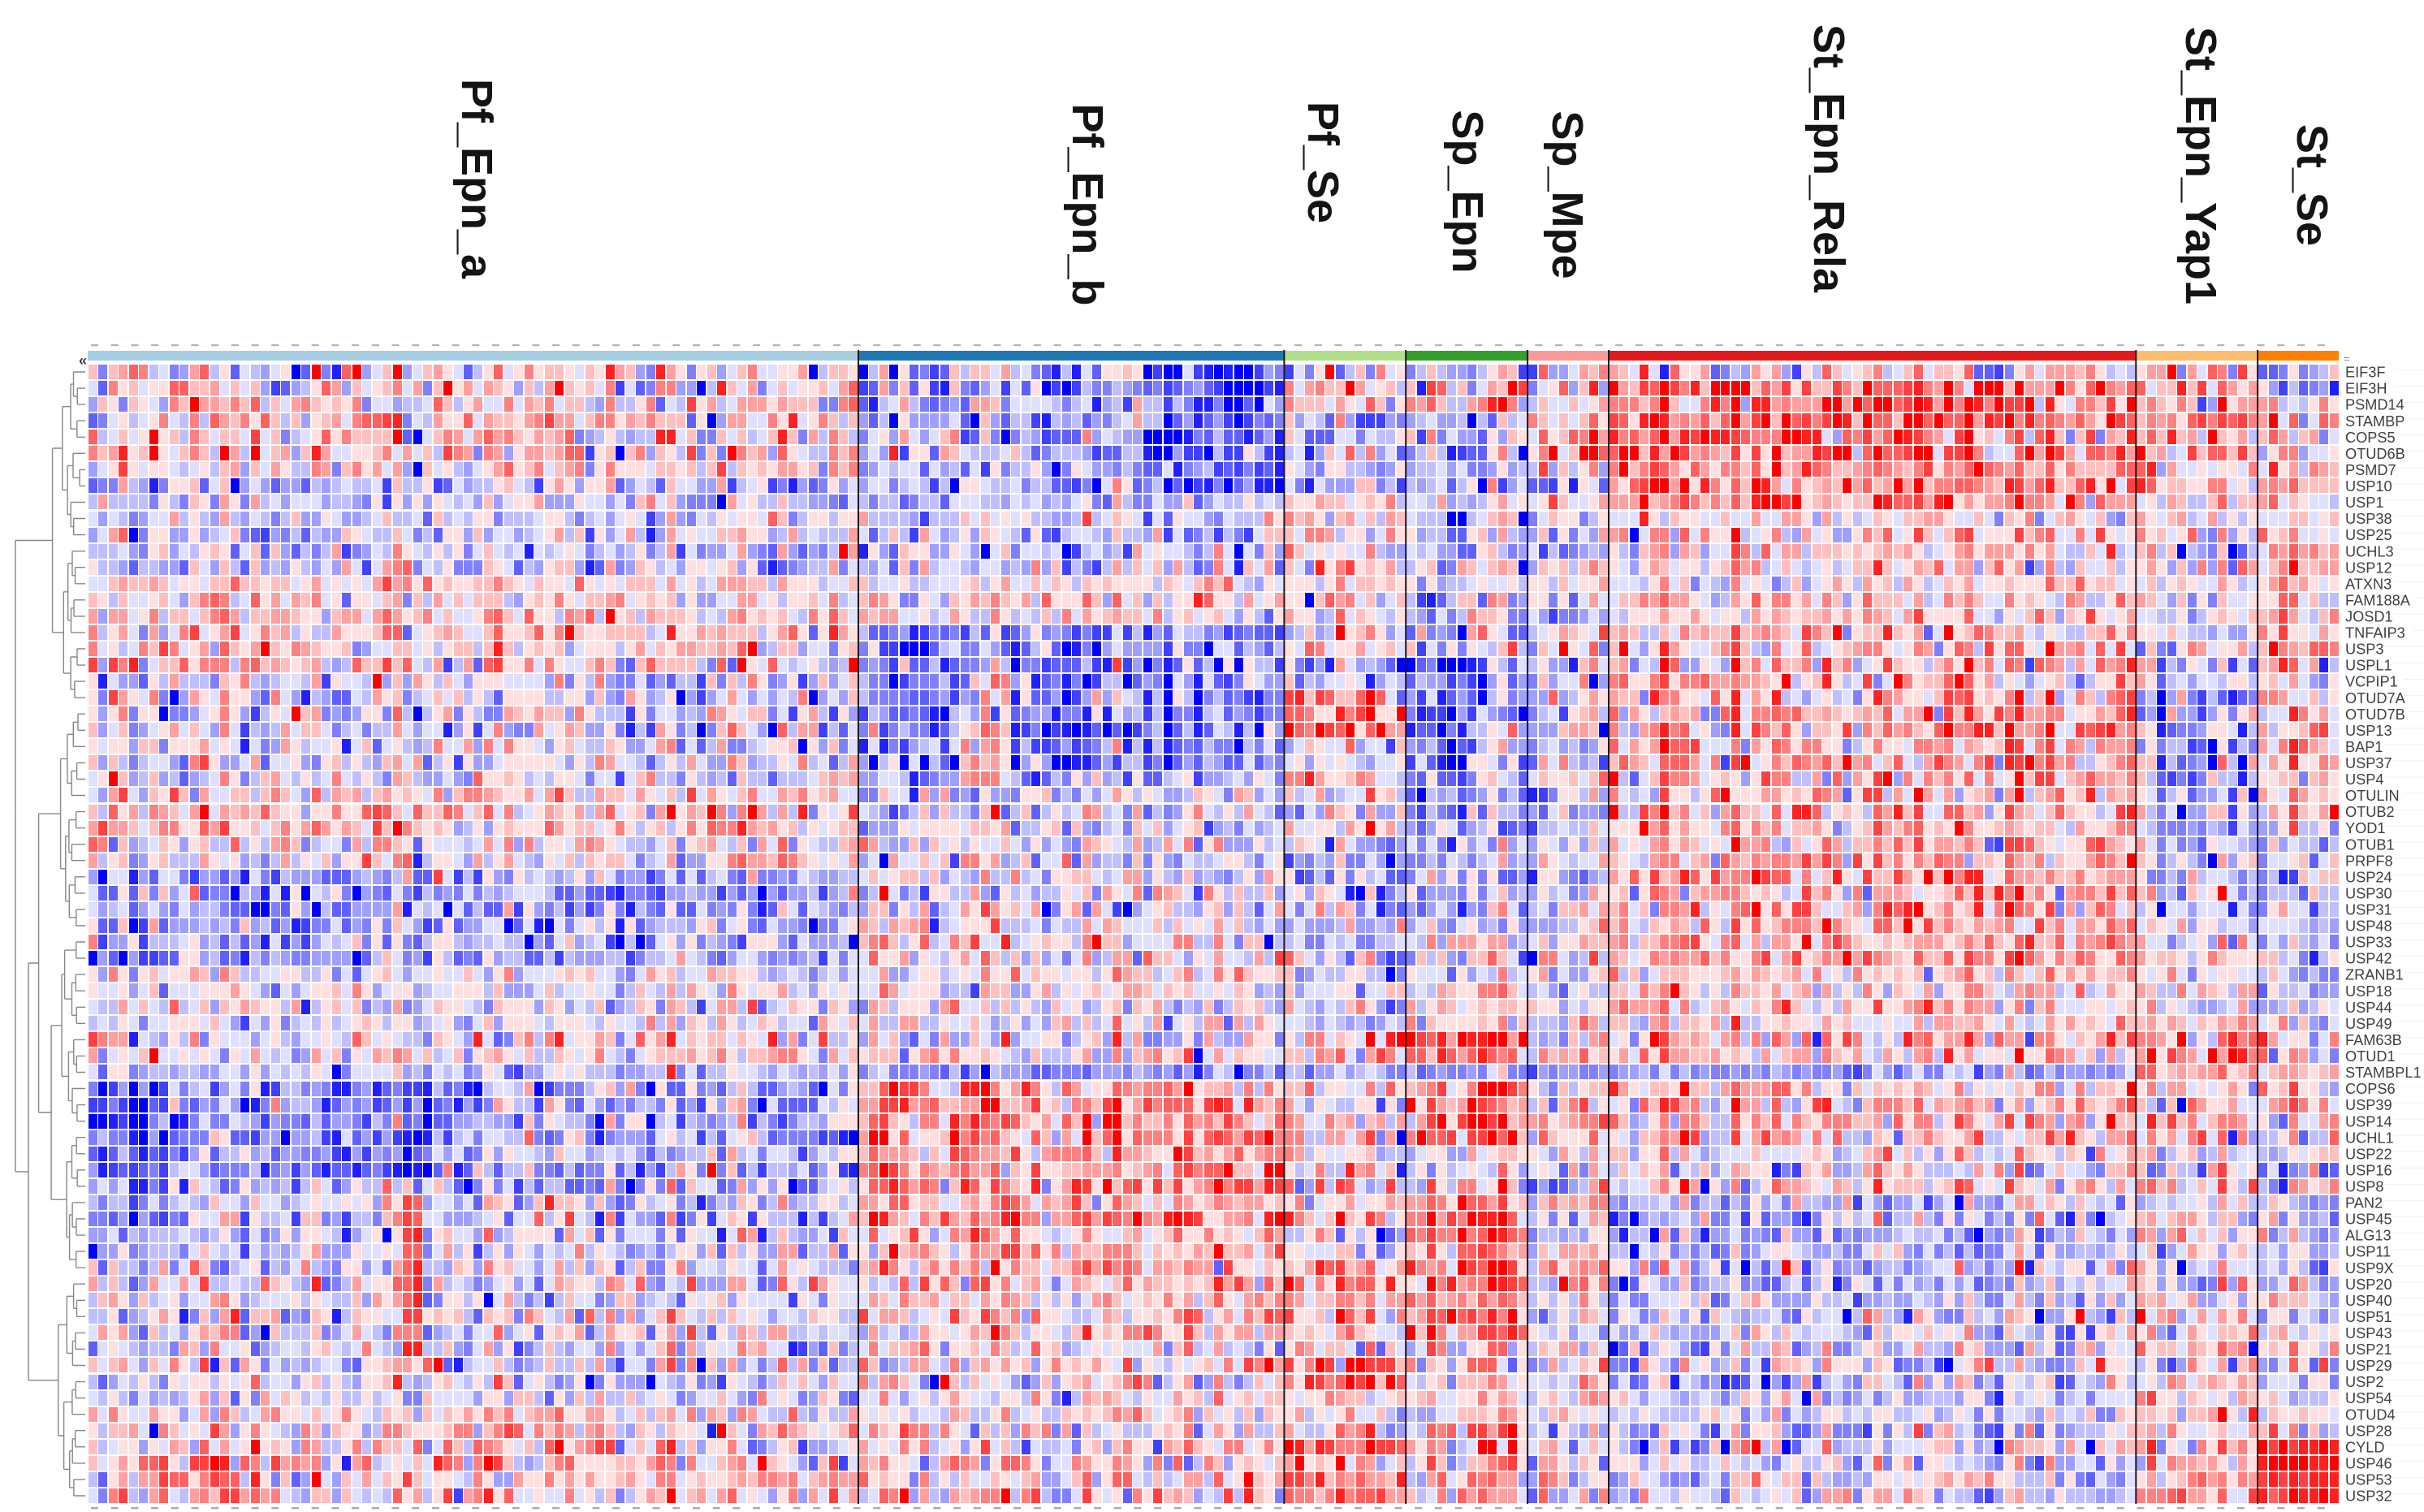 Image resolution: width=2424 pixels, height=1512 pixels. What do you see at coordinates (2373, 796) in the screenshot?
I see `svg-text: OTULIN` at bounding box center [2373, 796].